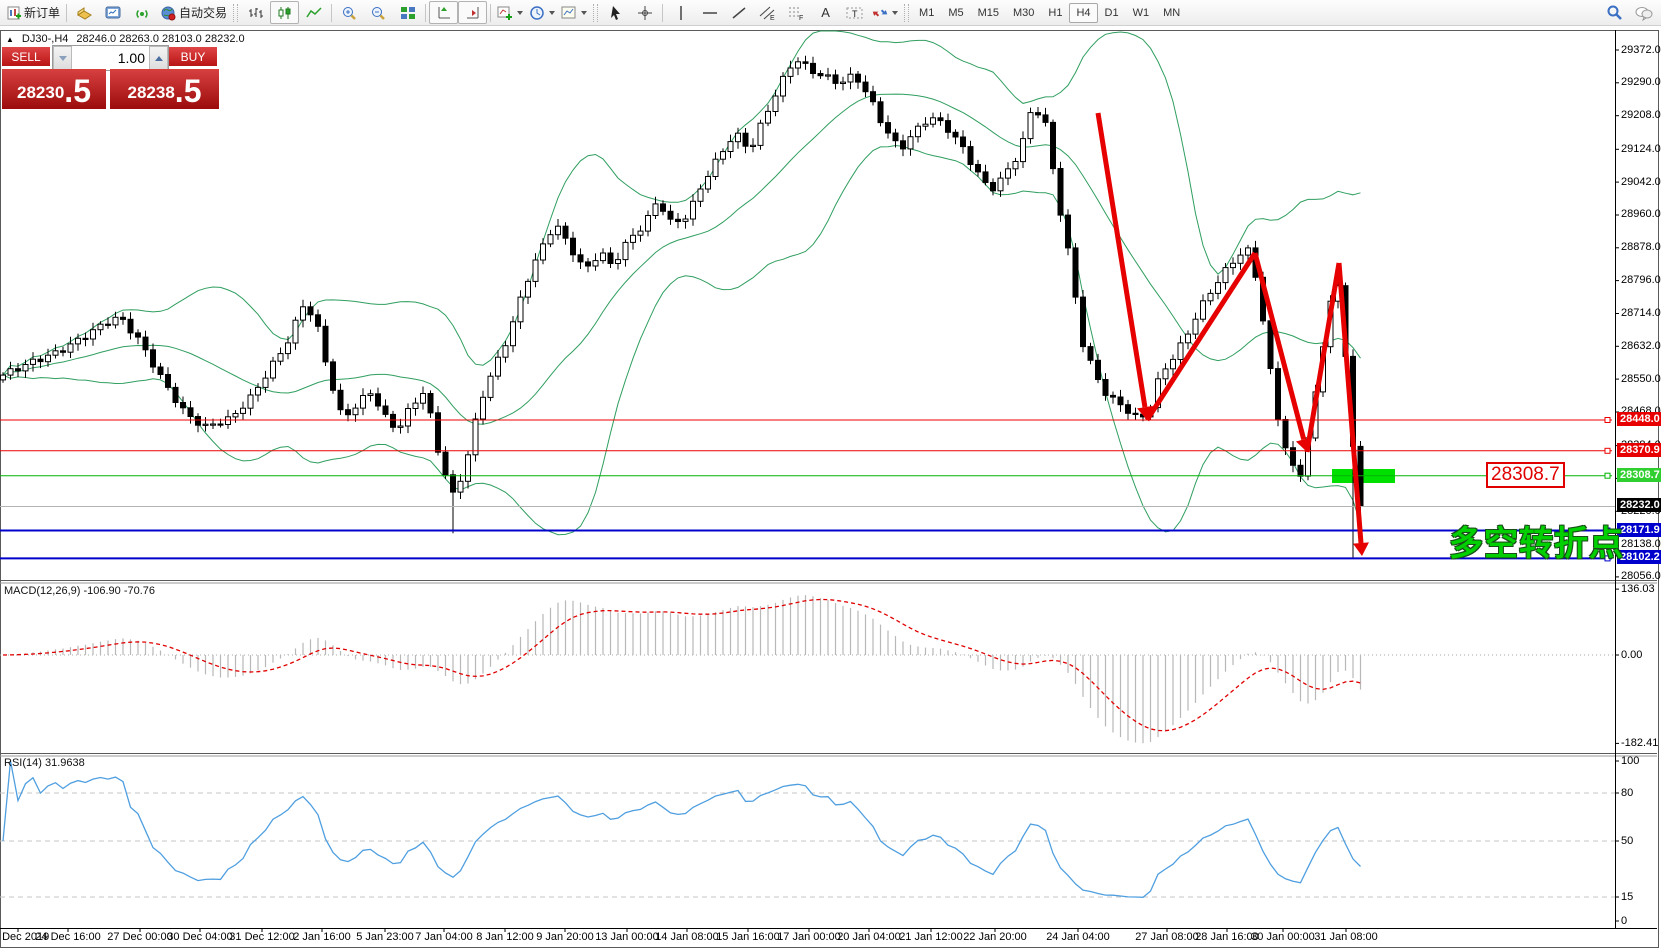  Describe the element at coordinates (615, 12) in the screenshot. I see `cursor-button` at that location.